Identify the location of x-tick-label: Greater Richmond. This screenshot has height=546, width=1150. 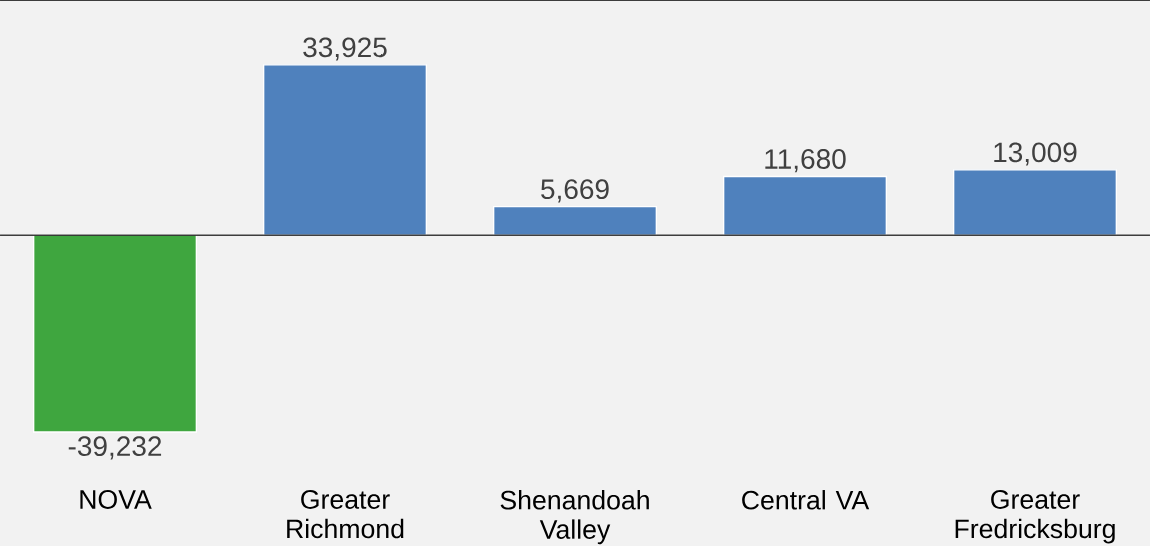
(345, 514).